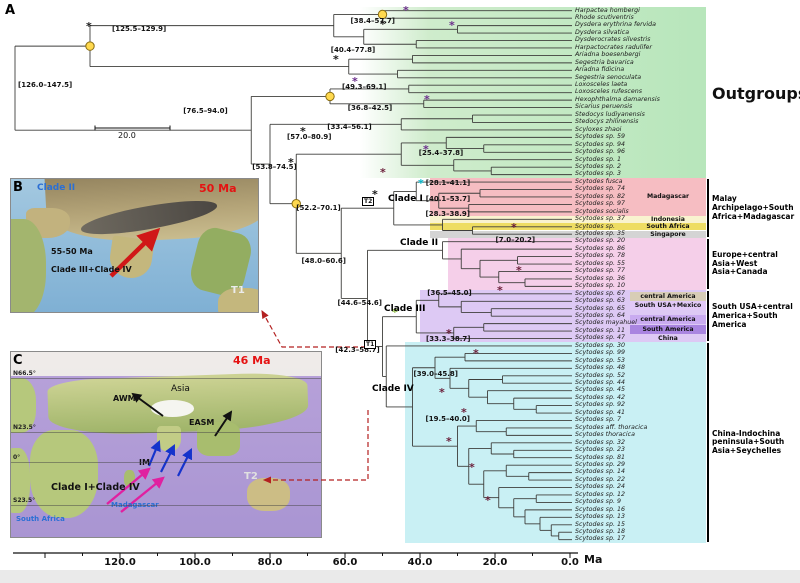  What do you see at coordinates (166, 364) in the screenshot?
I see `polar-band` at bounding box center [166, 364].